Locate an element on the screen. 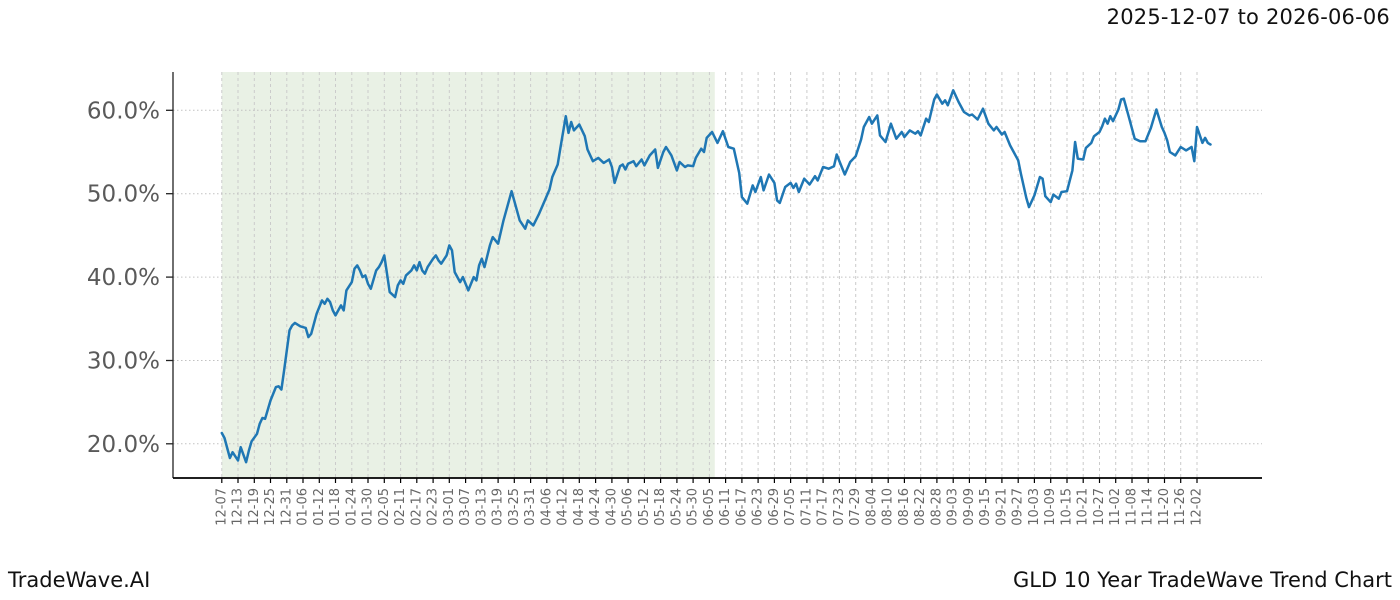 This screenshot has height=600, width=1400. x-tick-label: 12-02 is located at coordinates (1197, 507).